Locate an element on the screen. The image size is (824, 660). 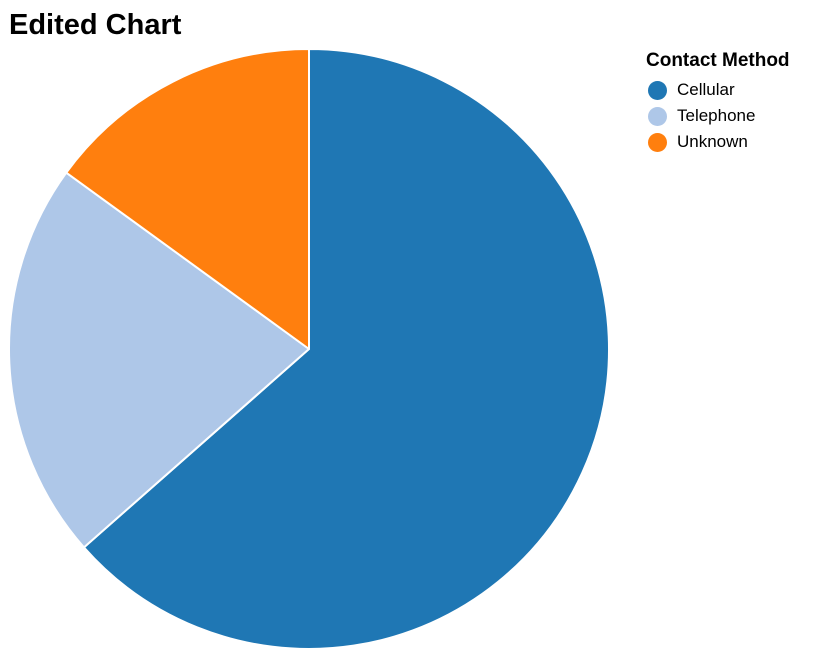
legend-label-cellular: Cellular is located at coordinates (706, 89).